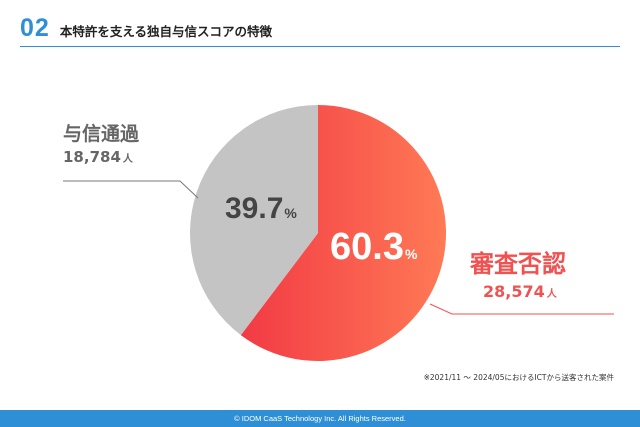 The height and width of the screenshot is (427, 640). I want to click on header: 02 本特許を支える独自与信スコアの特徴, so click(146, 28).